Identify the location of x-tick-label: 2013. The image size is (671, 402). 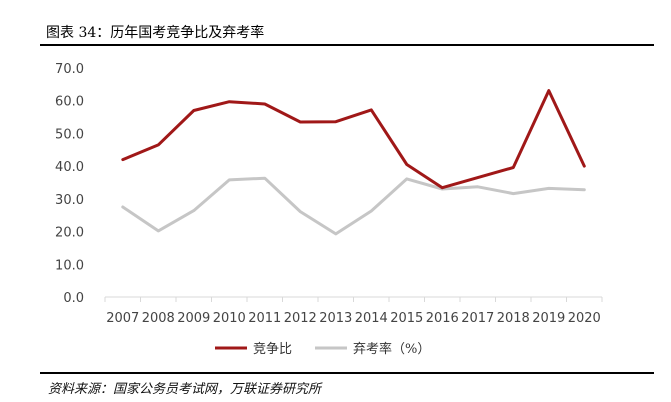
(335, 318).